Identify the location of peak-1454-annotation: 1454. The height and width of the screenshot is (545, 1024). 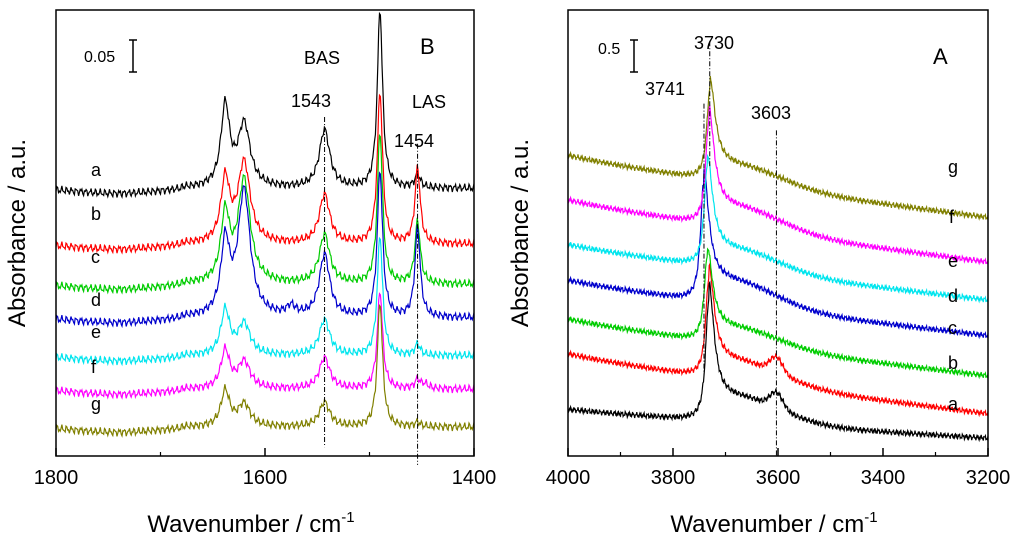
(414, 141).